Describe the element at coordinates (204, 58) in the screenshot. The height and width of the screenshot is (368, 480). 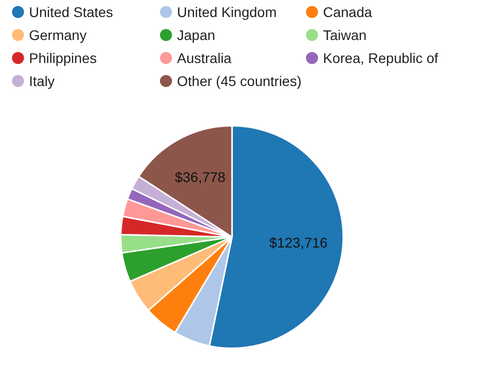
I see `legend-label: Australia` at that location.